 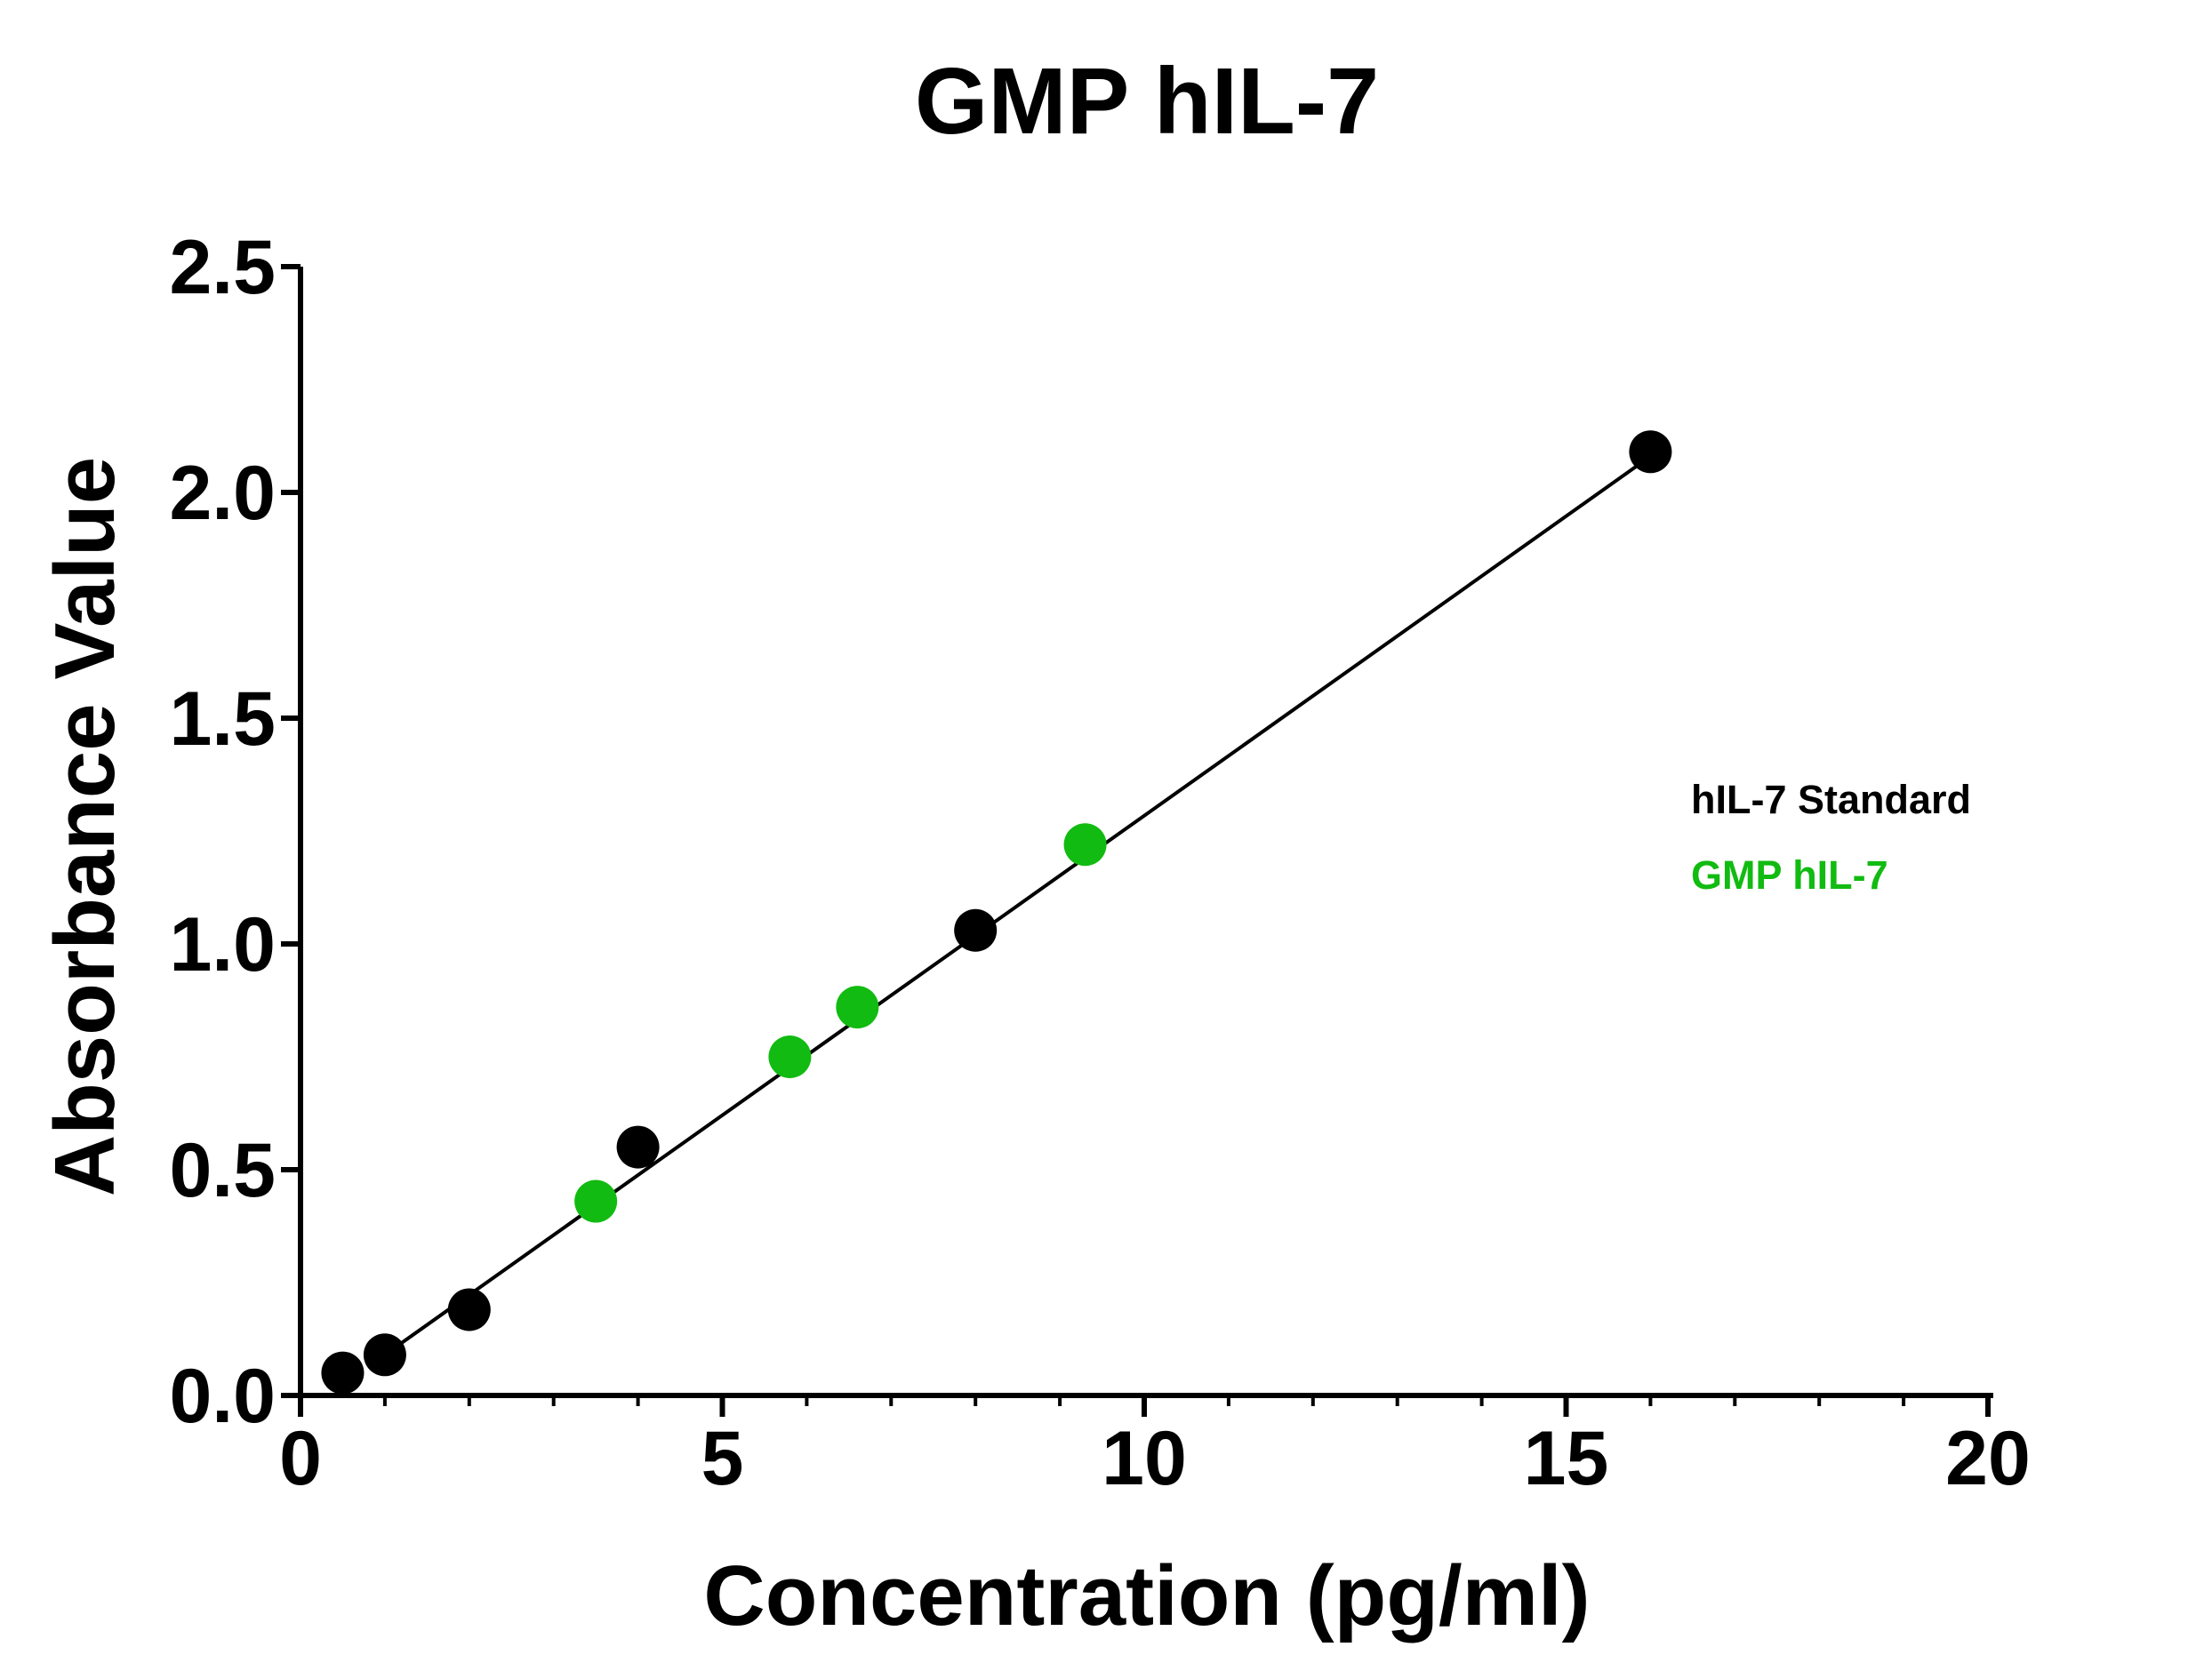 I want to click on y-ticks: 0.0 0.5 1.0 1.5 2.0 2.5, so click(x=235, y=832).